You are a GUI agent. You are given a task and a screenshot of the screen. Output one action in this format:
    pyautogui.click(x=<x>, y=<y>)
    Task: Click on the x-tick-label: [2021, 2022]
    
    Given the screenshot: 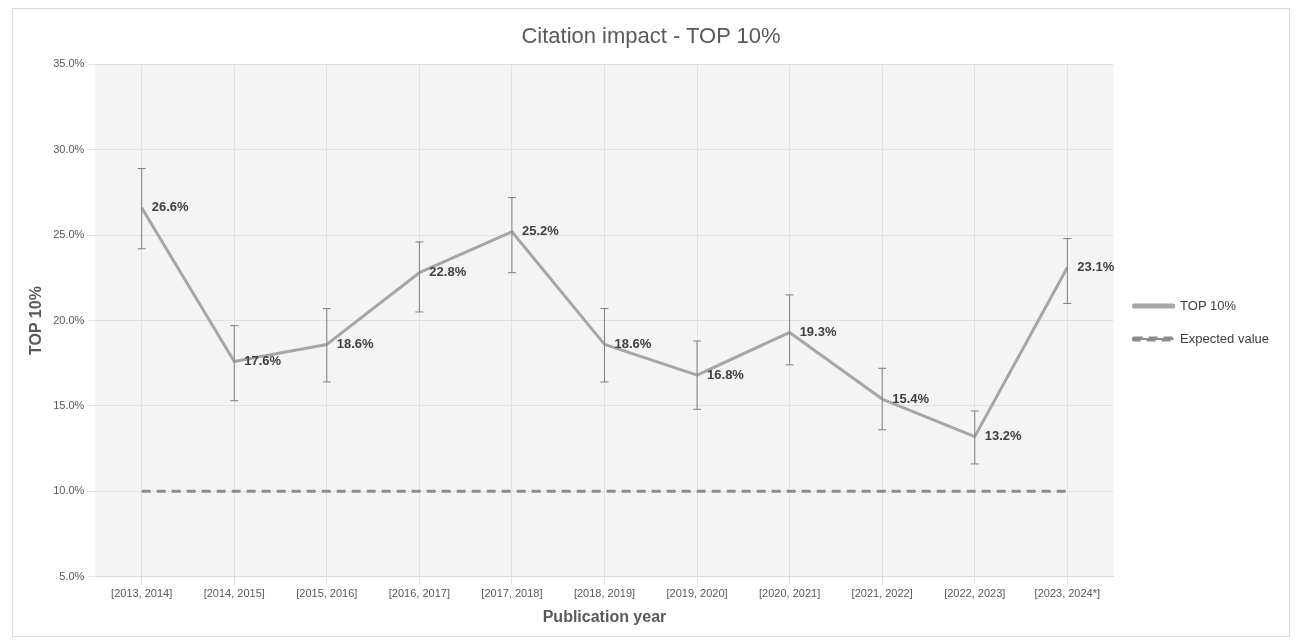 What is the action you would take?
    pyautogui.click(x=882, y=593)
    